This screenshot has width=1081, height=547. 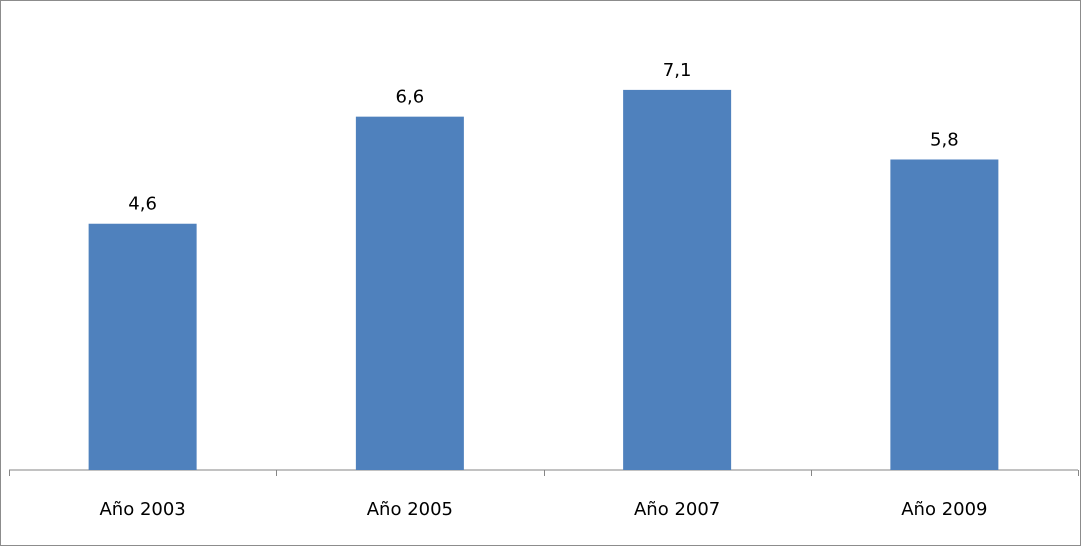 I want to click on x-tick-label: Año 2003, so click(x=142, y=509).